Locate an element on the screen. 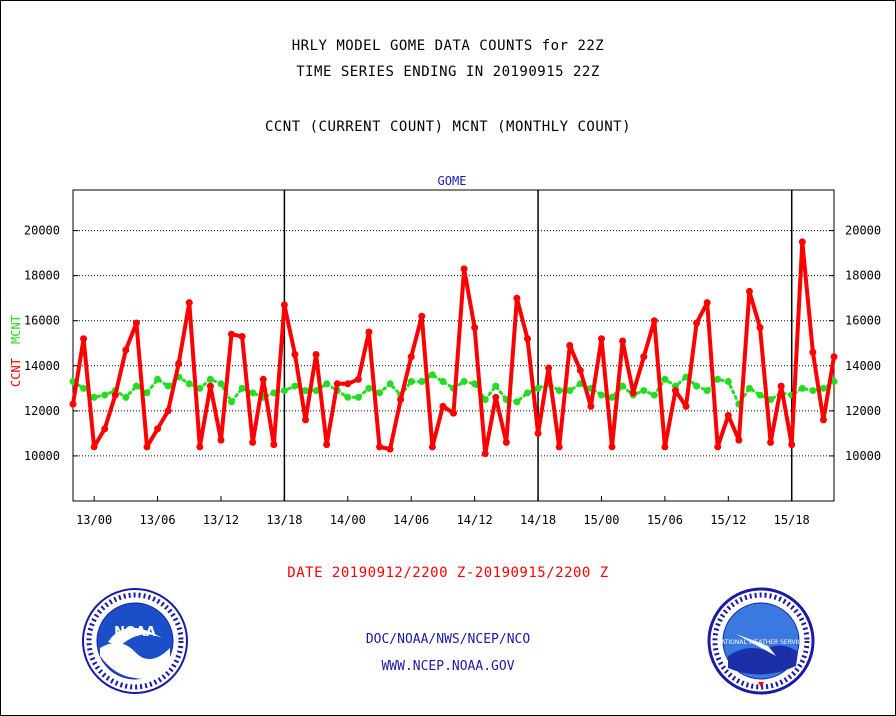 The height and width of the screenshot is (716, 896). y-tick-label-right: 18000 is located at coordinates (863, 276).